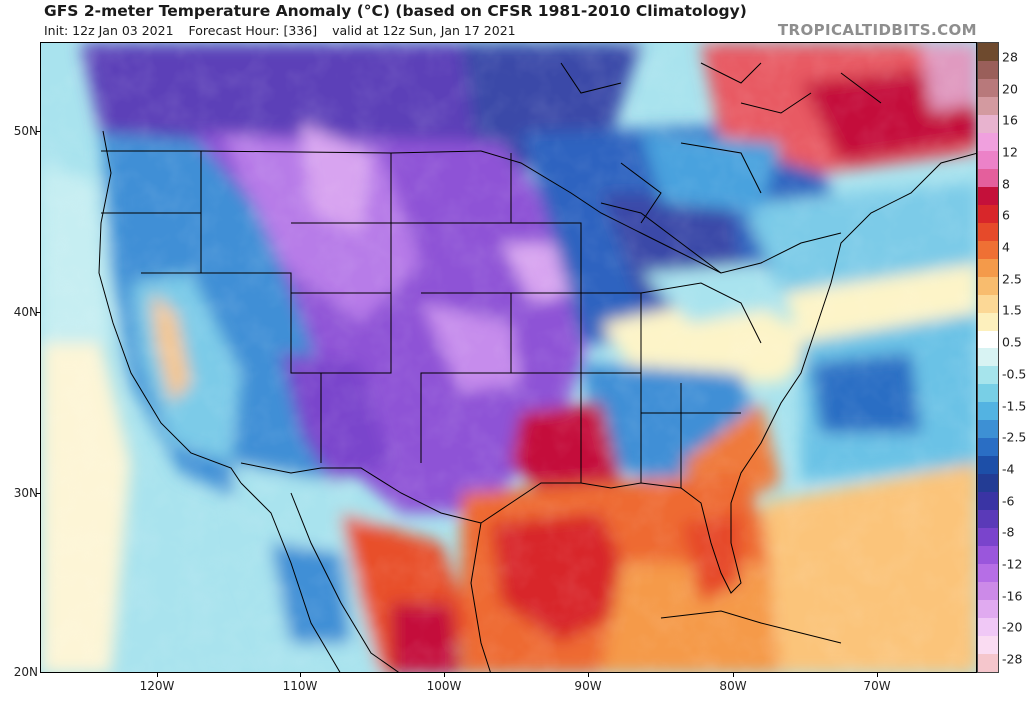 The image size is (1027, 701). What do you see at coordinates (1010, 152) in the screenshot?
I see `colorbar-label: 12` at bounding box center [1010, 152].